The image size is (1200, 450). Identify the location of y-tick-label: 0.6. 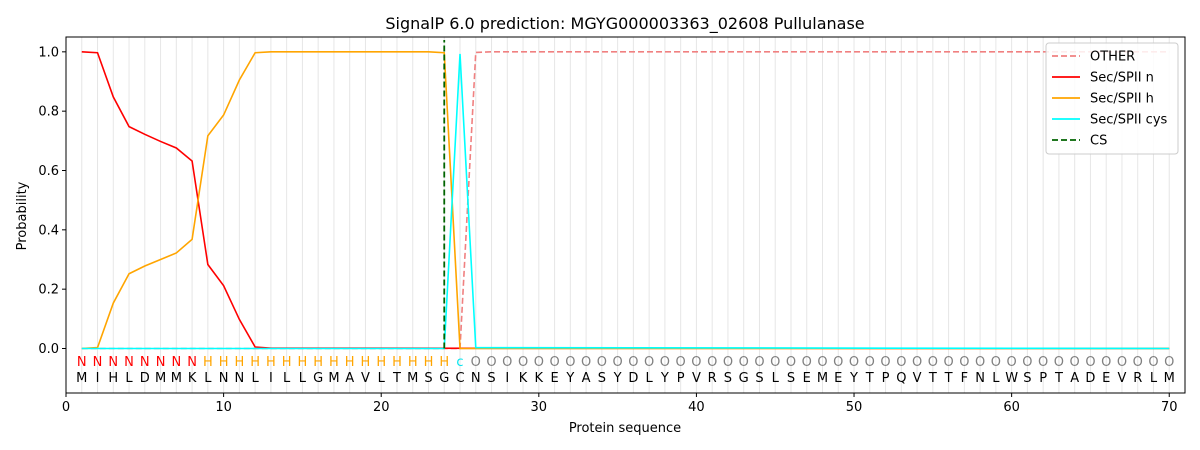
(48, 171).